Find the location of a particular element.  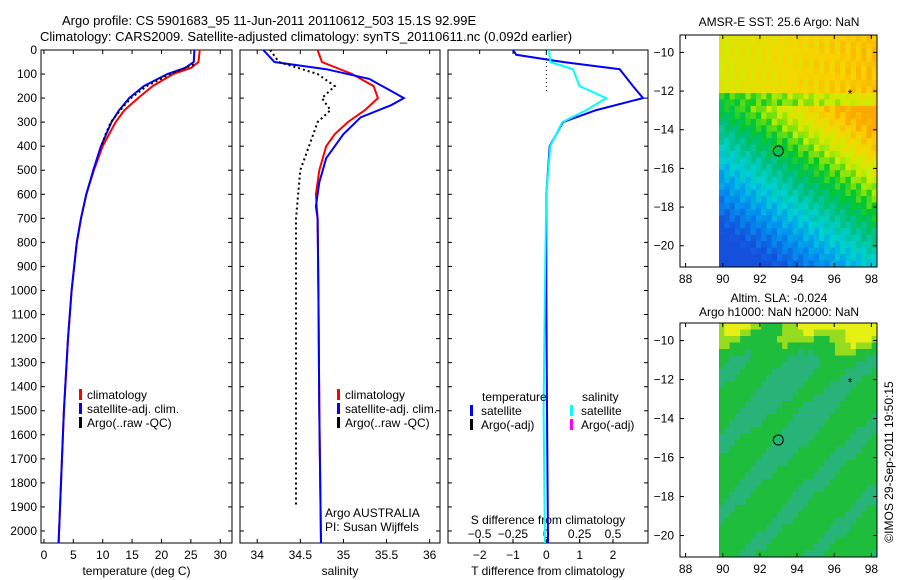

lat-tick-label: −16 is located at coordinates (664, 458).